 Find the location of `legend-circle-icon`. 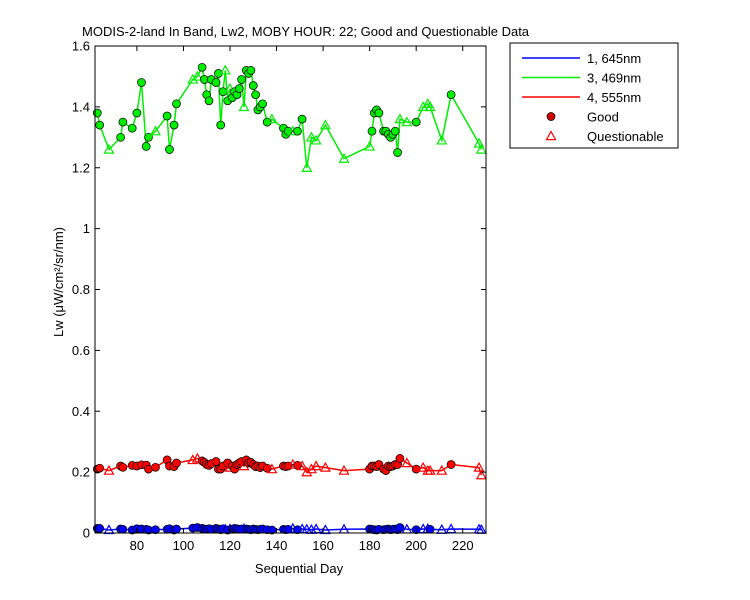

legend-circle-icon is located at coordinates (551, 116).